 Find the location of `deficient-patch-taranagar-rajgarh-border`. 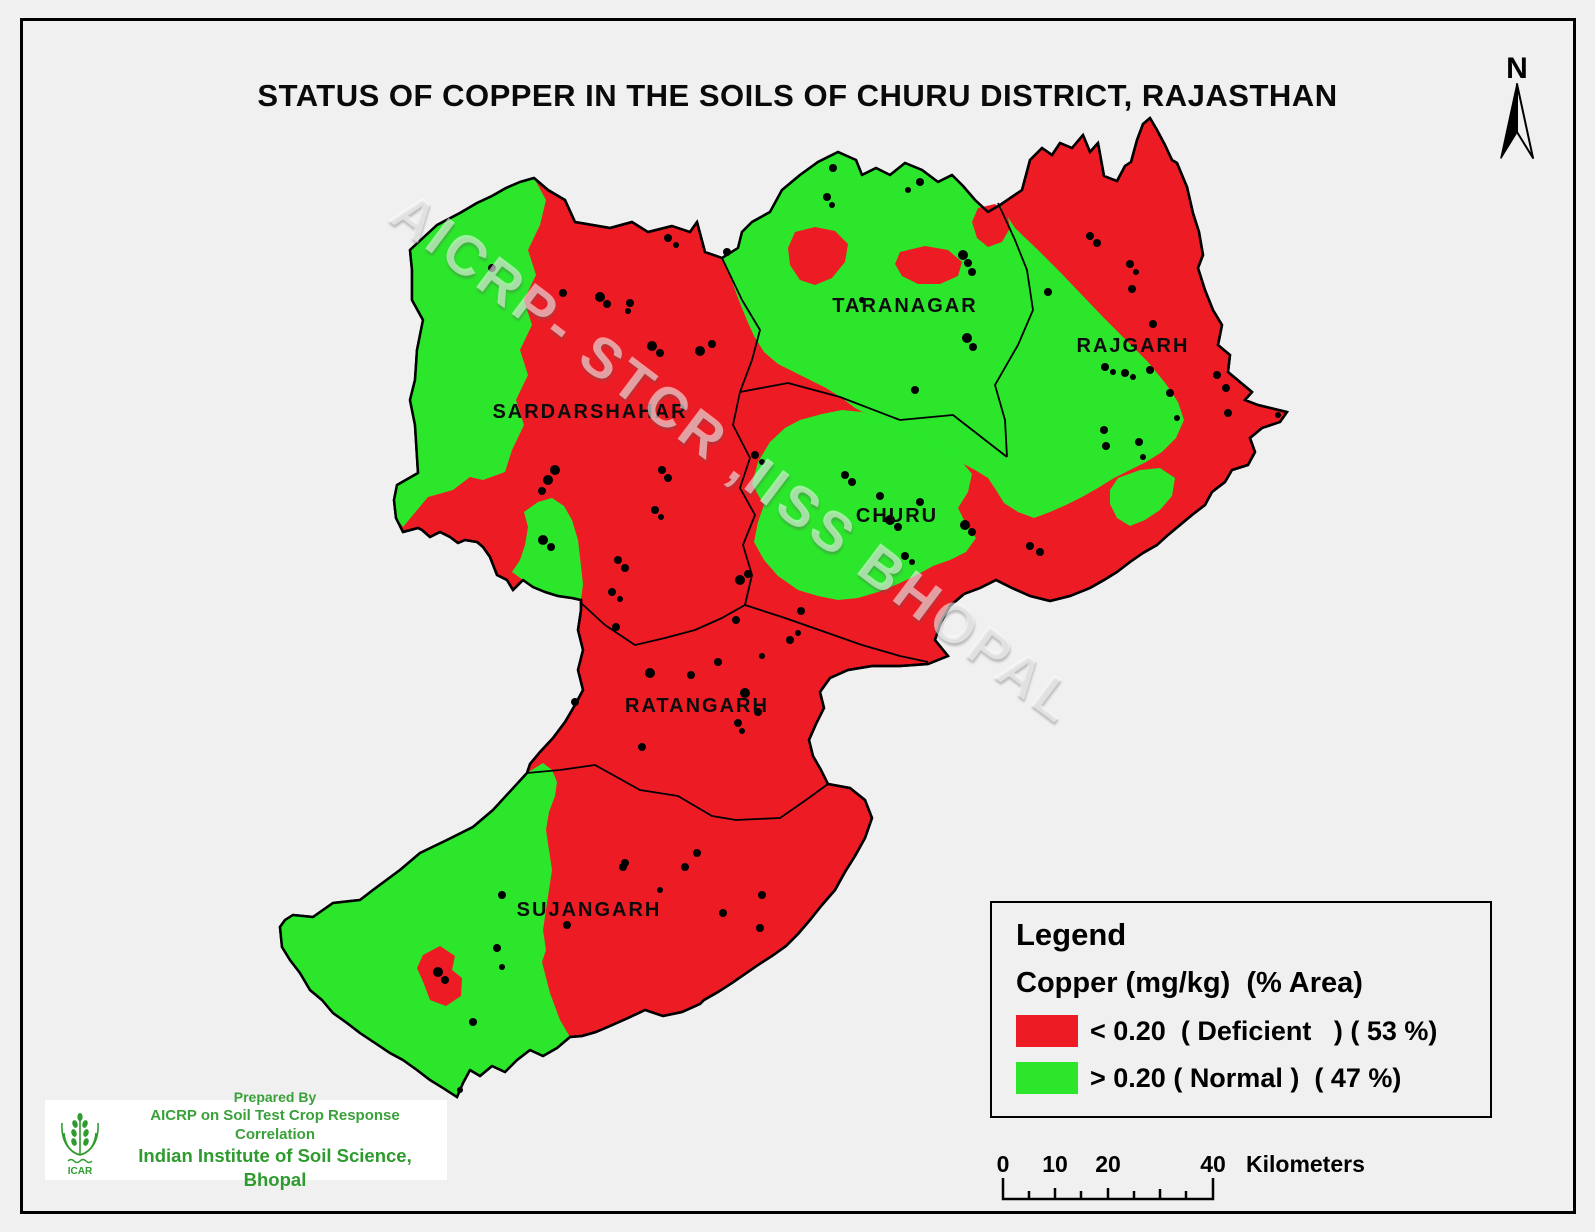

deficient-patch-taranagar-rajgarh-border is located at coordinates (991, 225).